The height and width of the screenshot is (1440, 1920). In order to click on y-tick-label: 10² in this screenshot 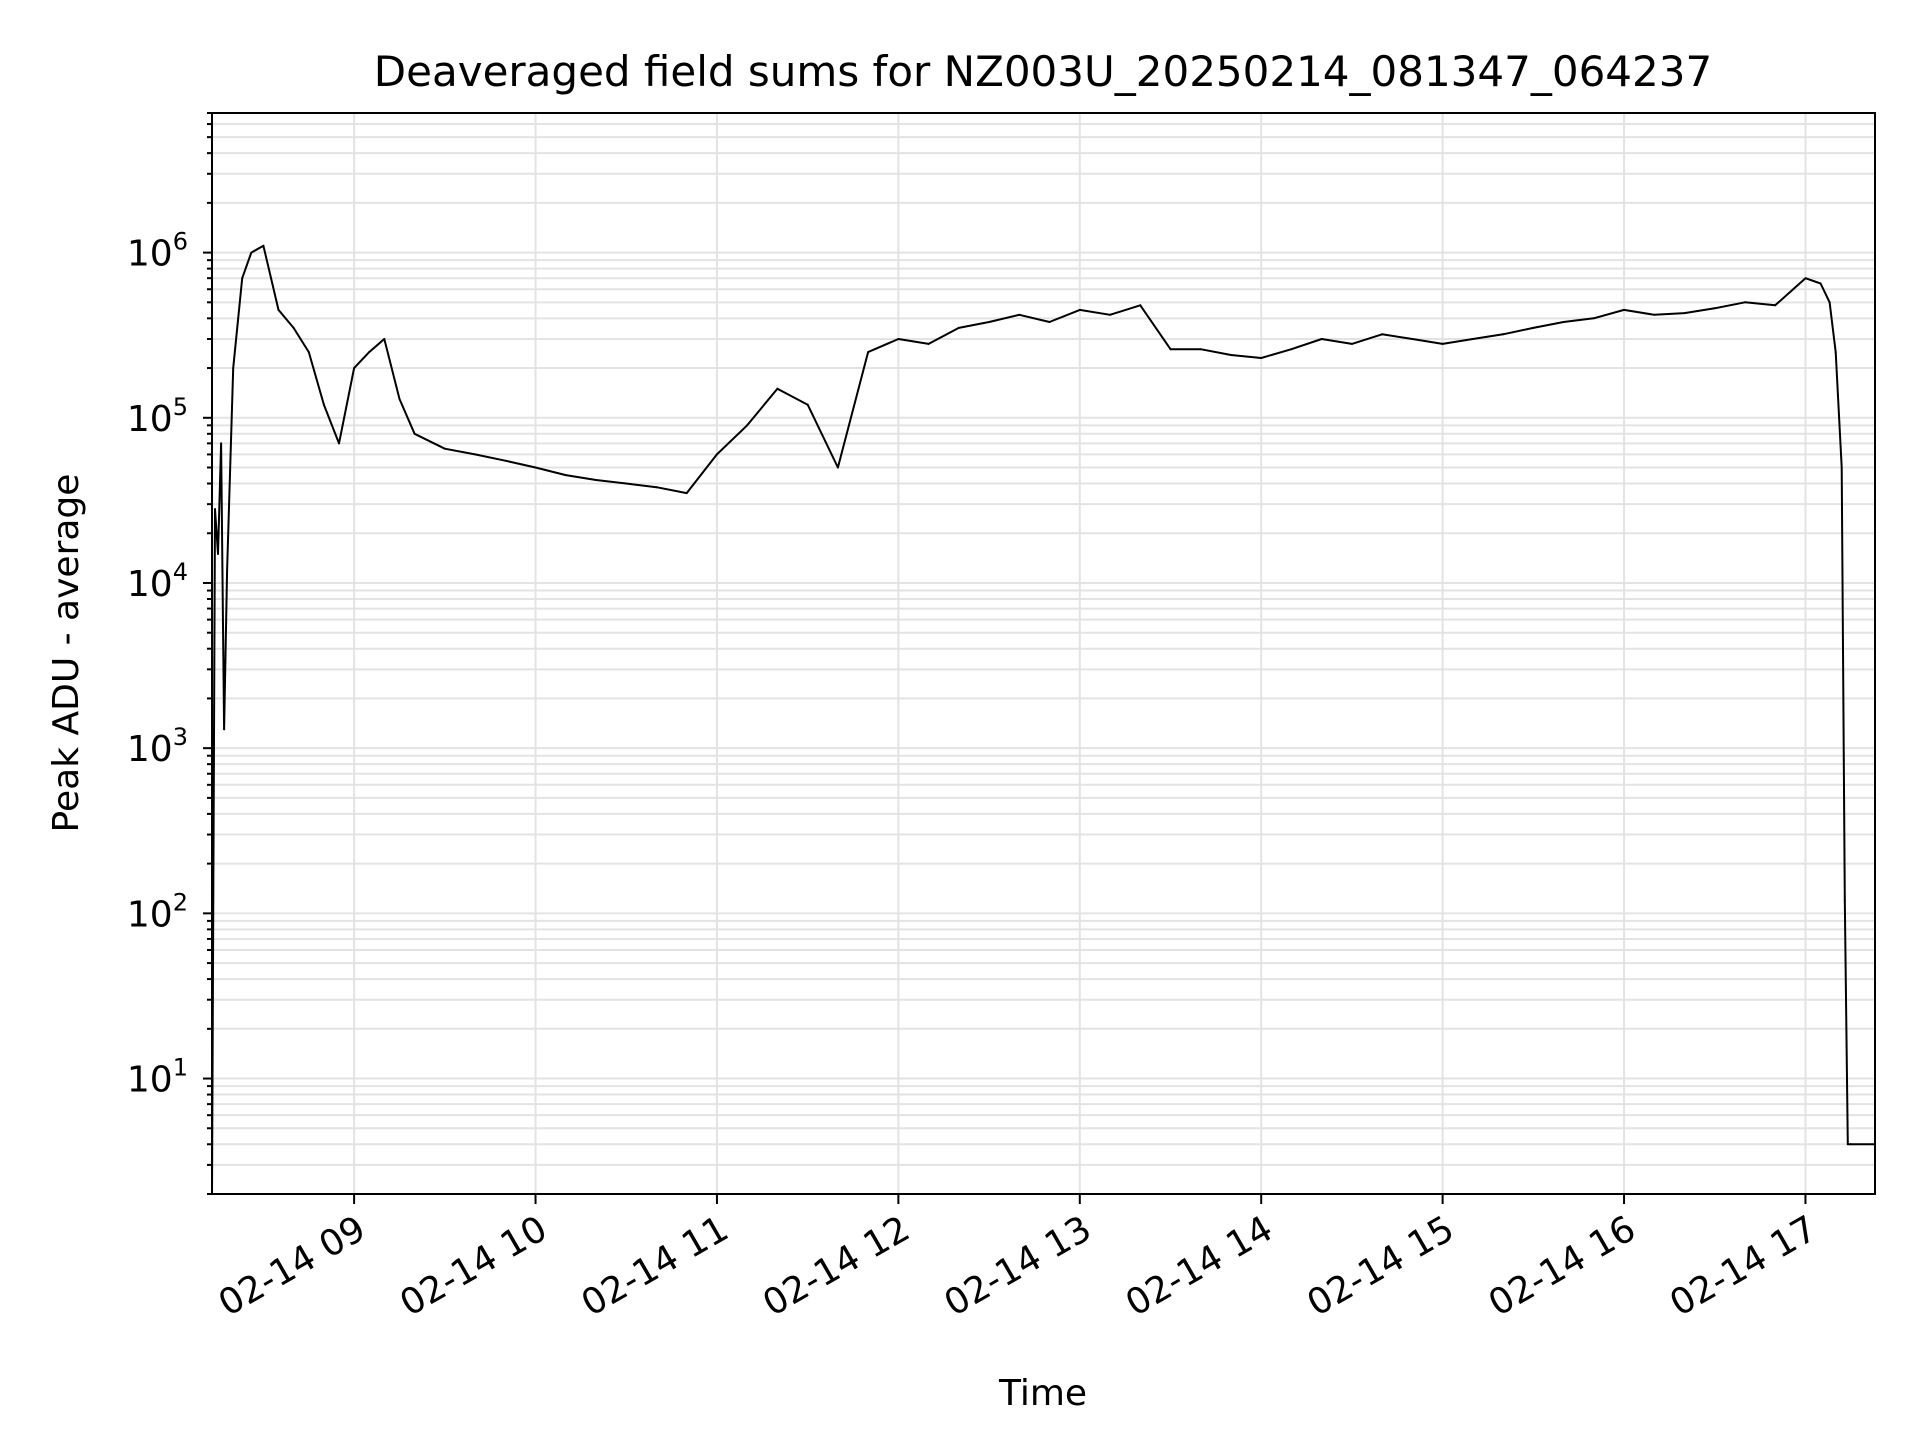, I will do `click(157, 911)`.